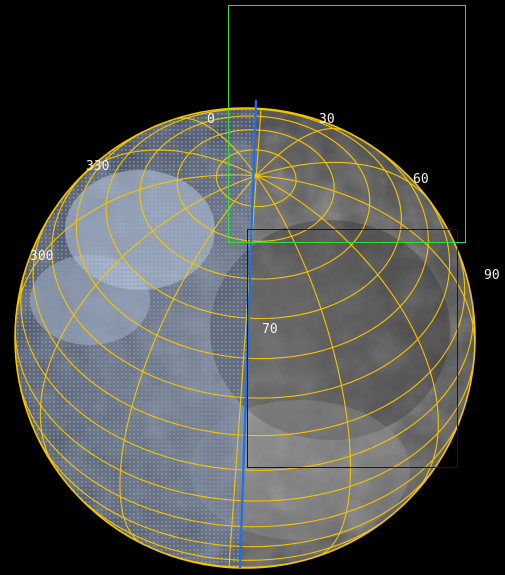 The image size is (505, 575). Describe the element at coordinates (492, 275) in the screenshot. I see `label-90: 90` at that location.